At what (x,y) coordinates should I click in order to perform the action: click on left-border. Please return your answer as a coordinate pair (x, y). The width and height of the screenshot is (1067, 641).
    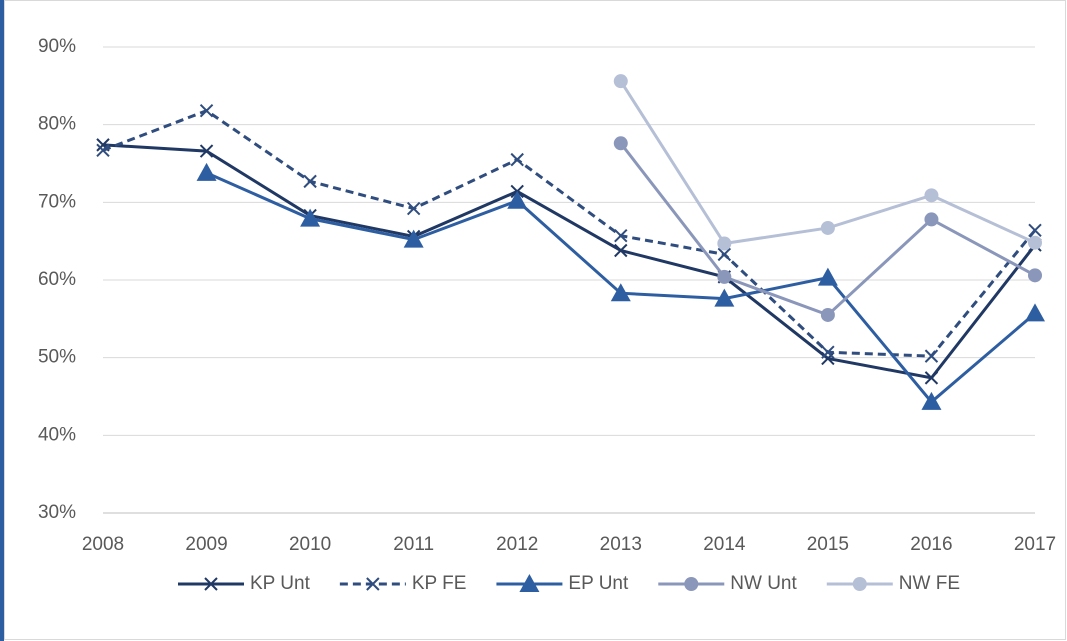
    Looking at the image, I should click on (2, 320).